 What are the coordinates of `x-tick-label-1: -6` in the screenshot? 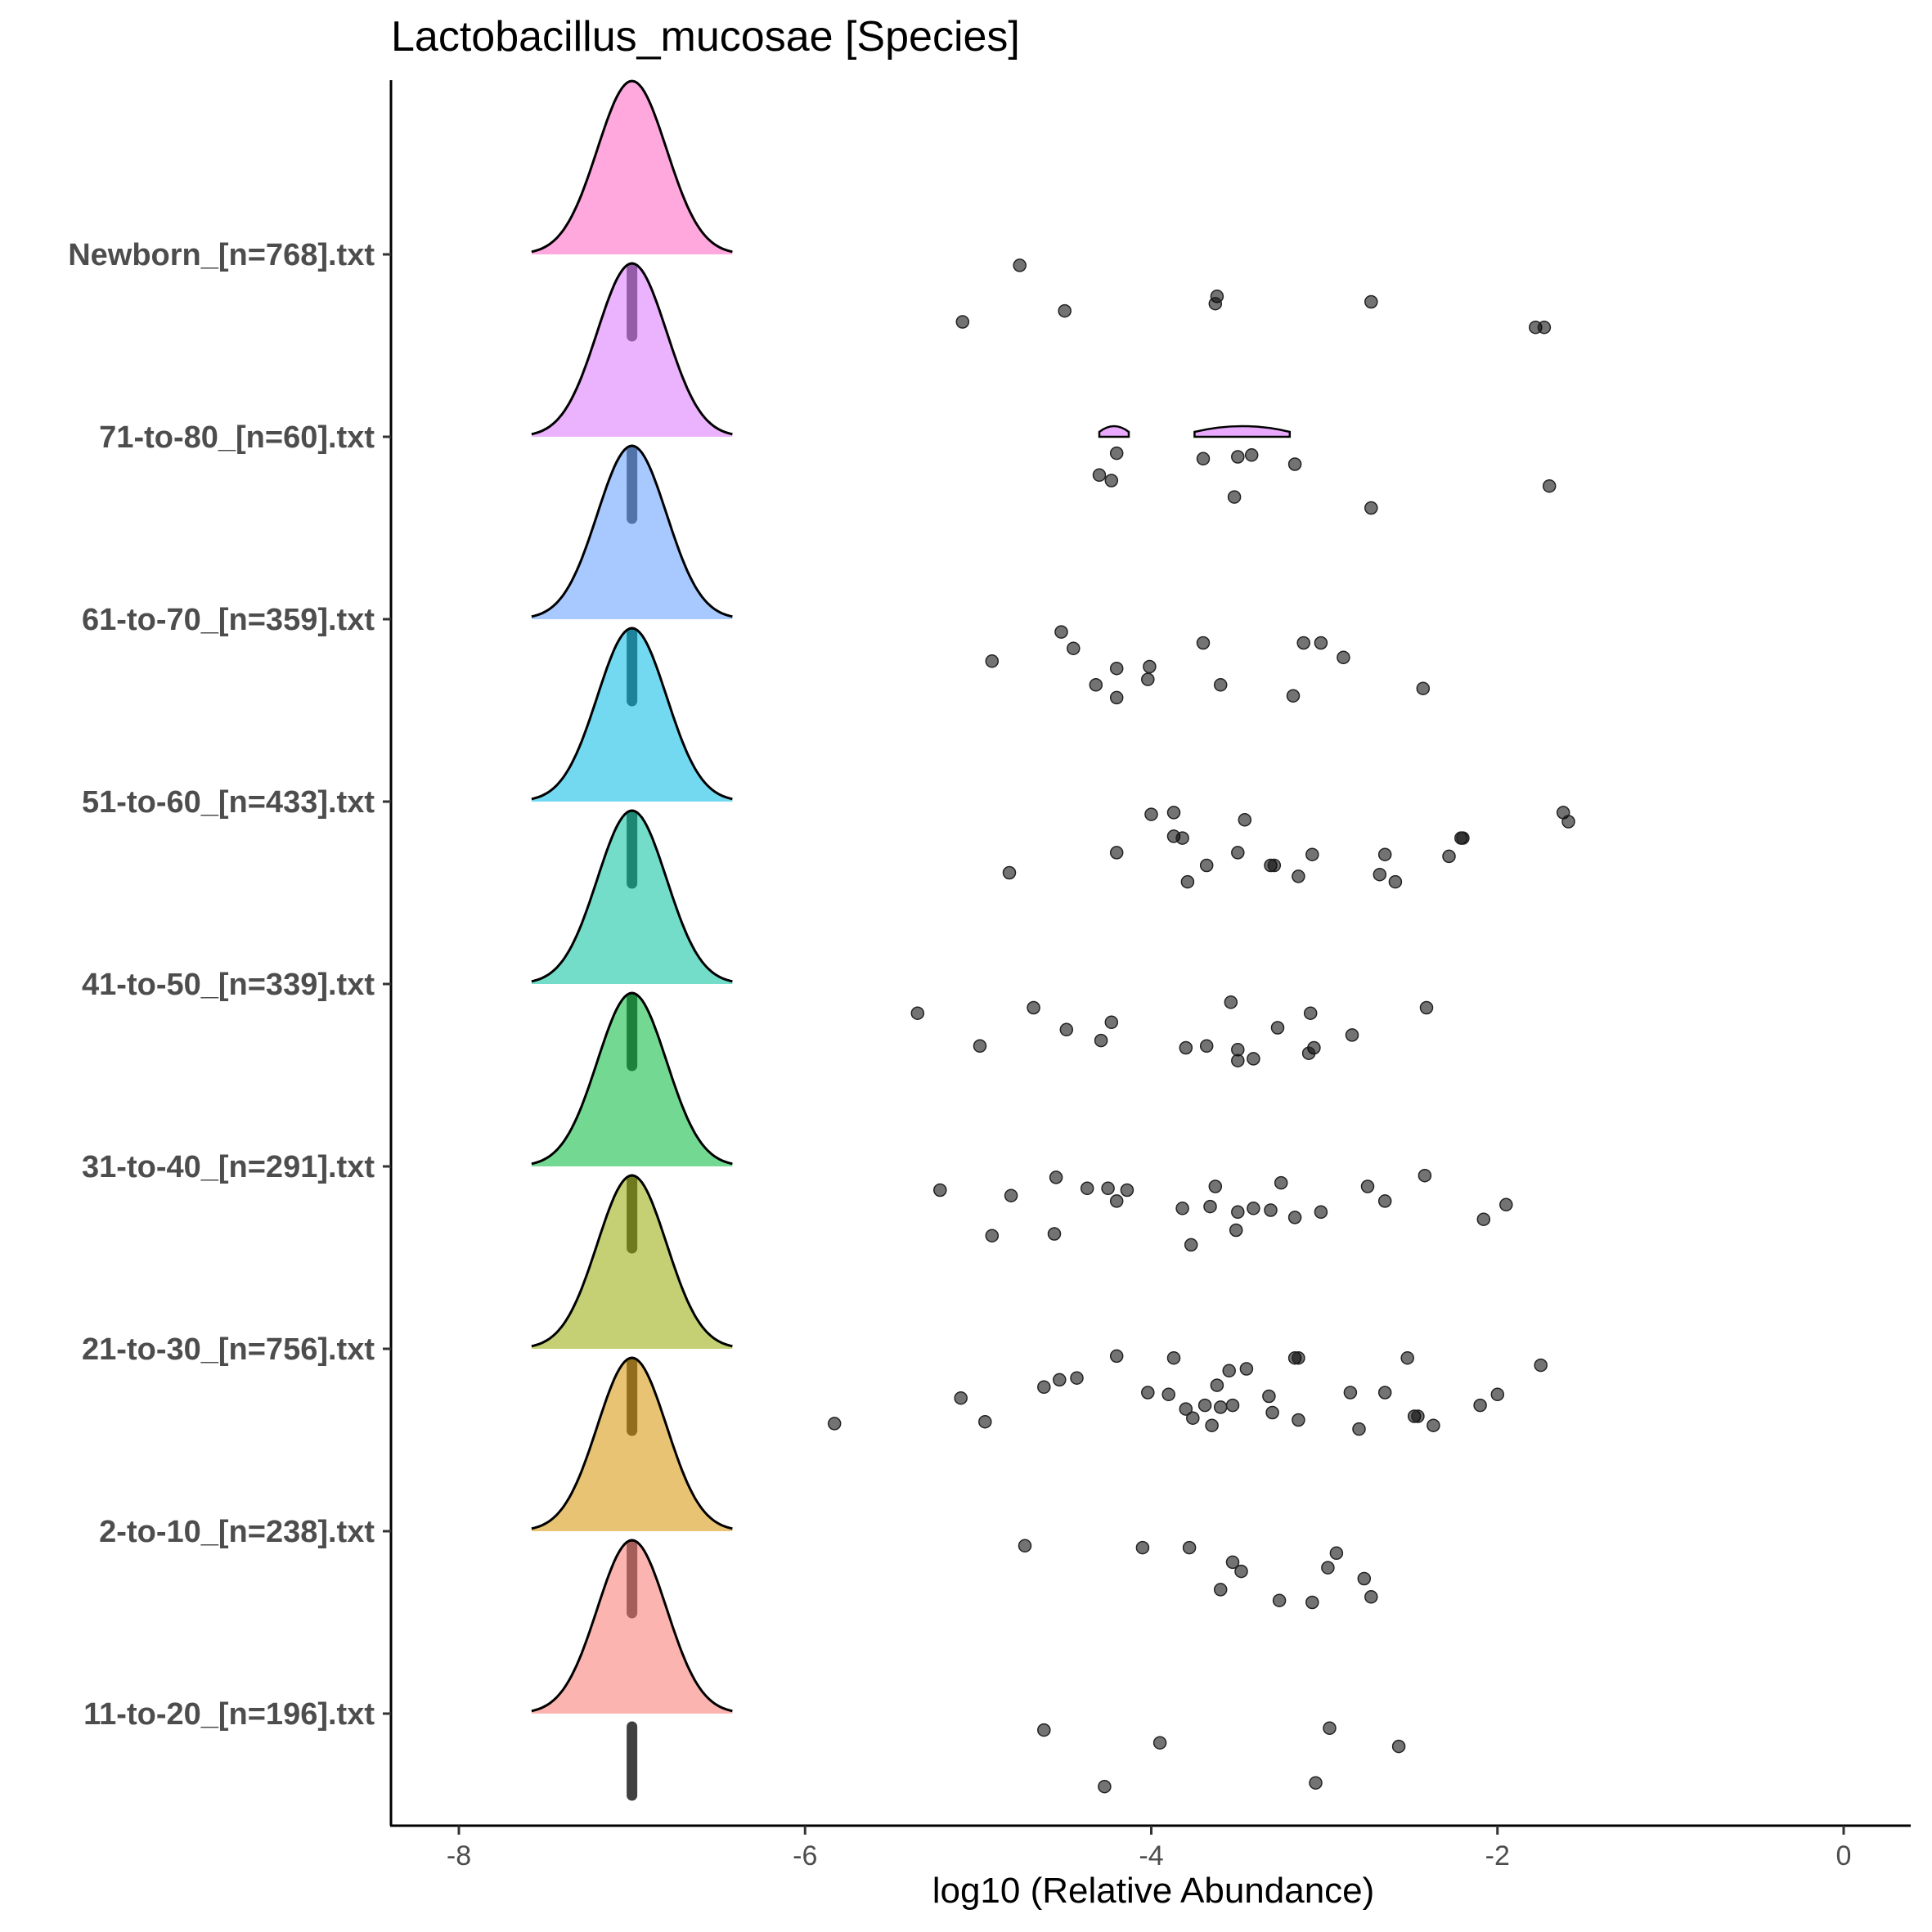 It's located at (805, 1856).